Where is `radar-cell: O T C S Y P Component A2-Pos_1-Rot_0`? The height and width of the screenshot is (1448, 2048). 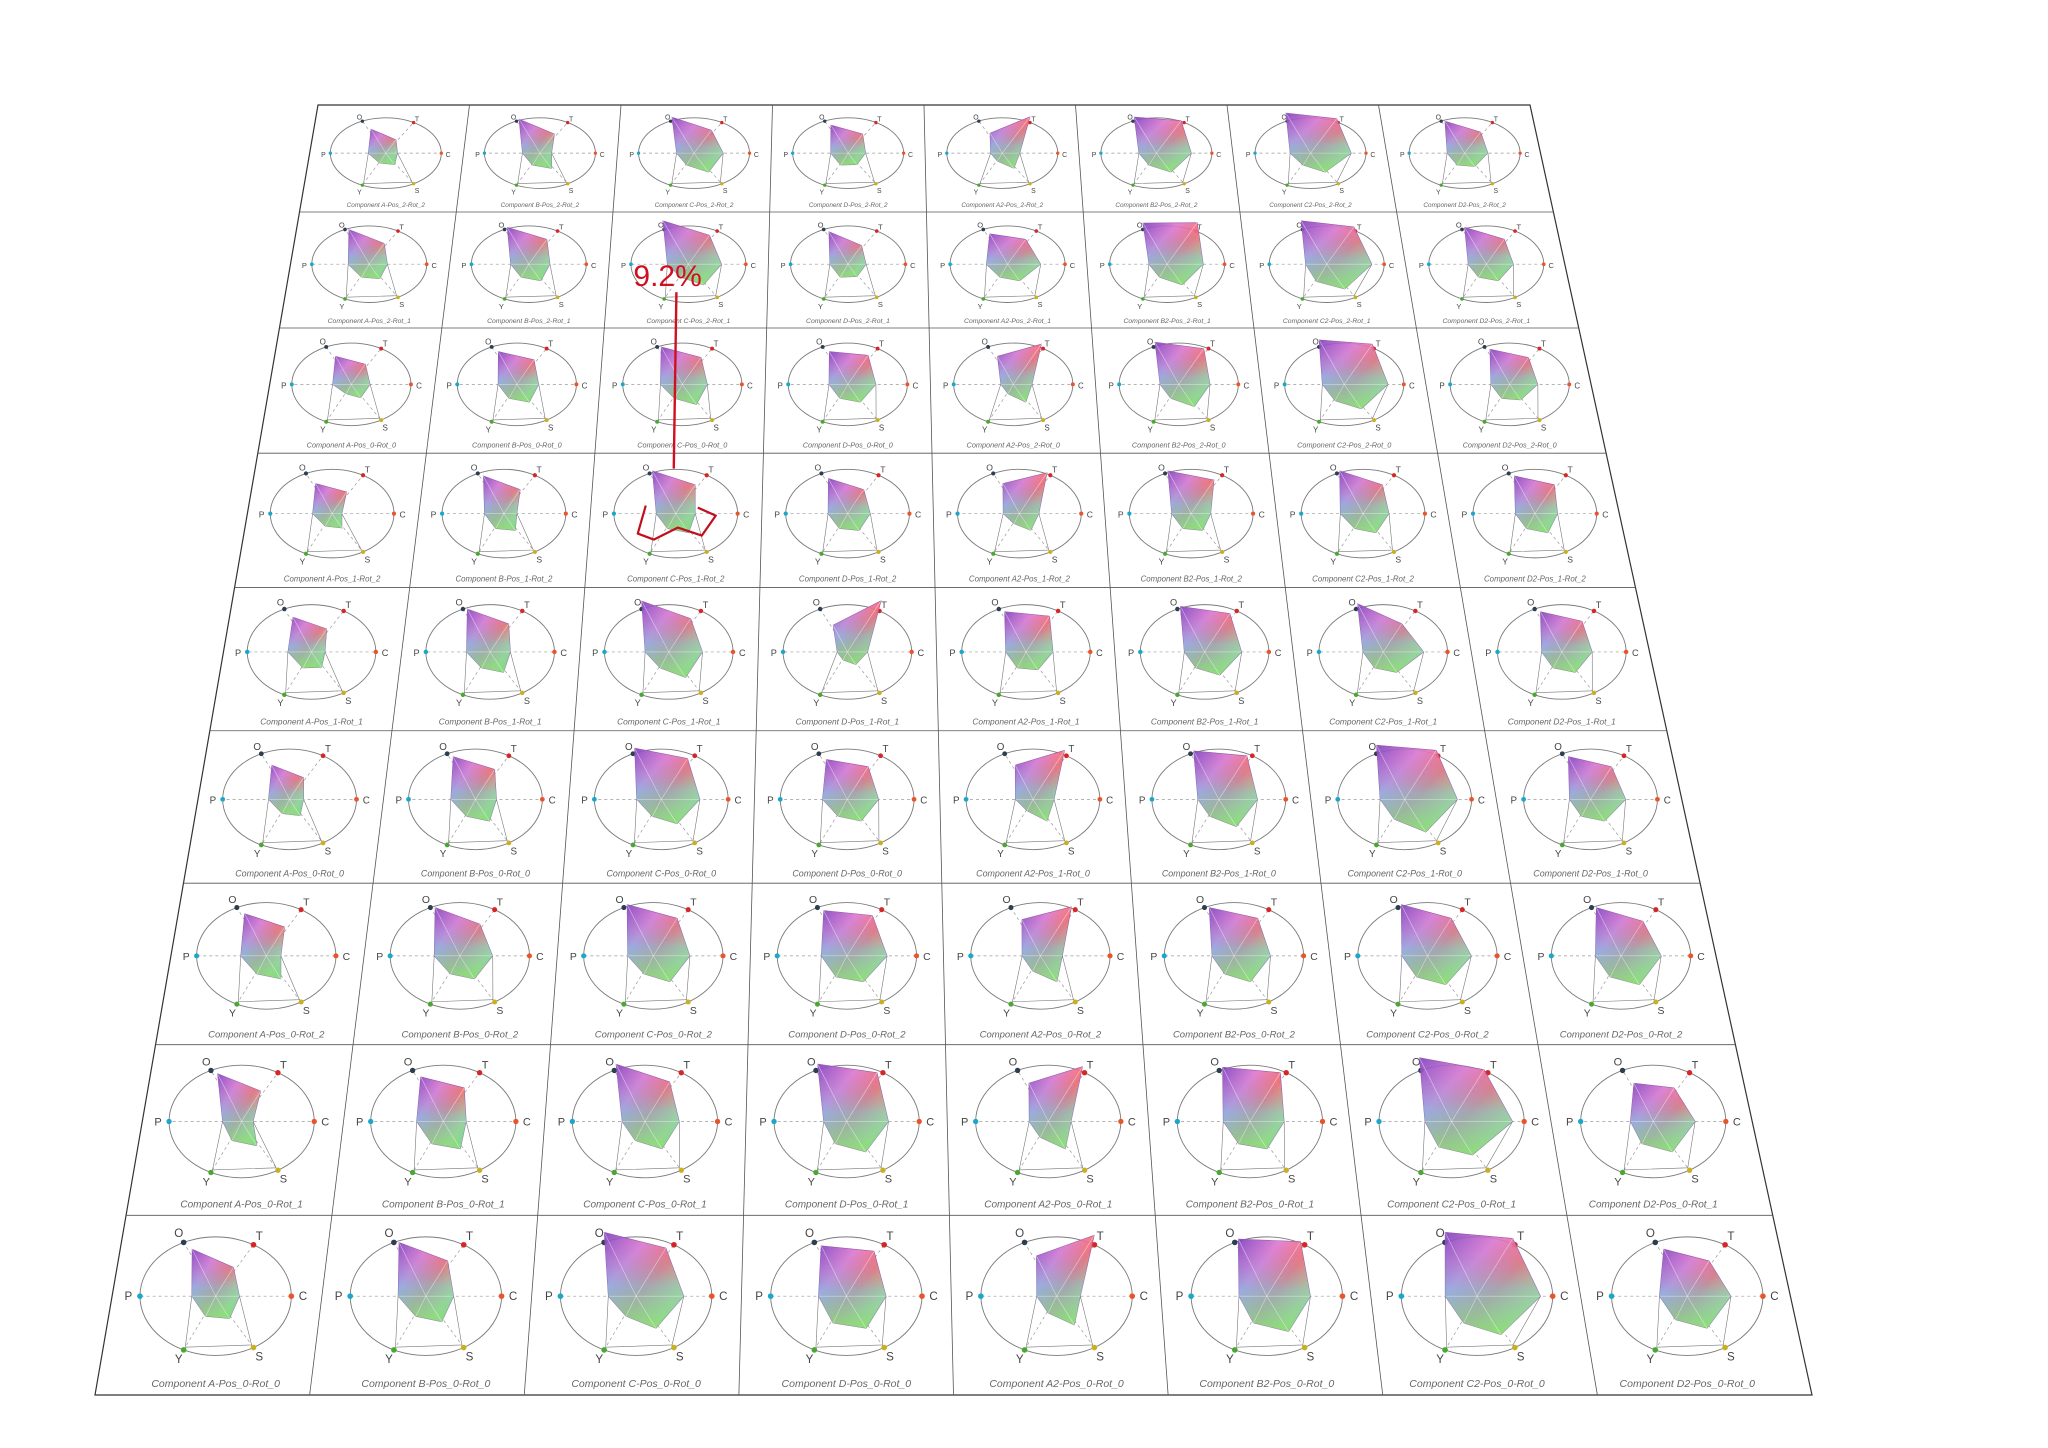 radar-cell: O T C S Y P Component A2-Pos_1-Rot_0 is located at coordinates (1033, 810).